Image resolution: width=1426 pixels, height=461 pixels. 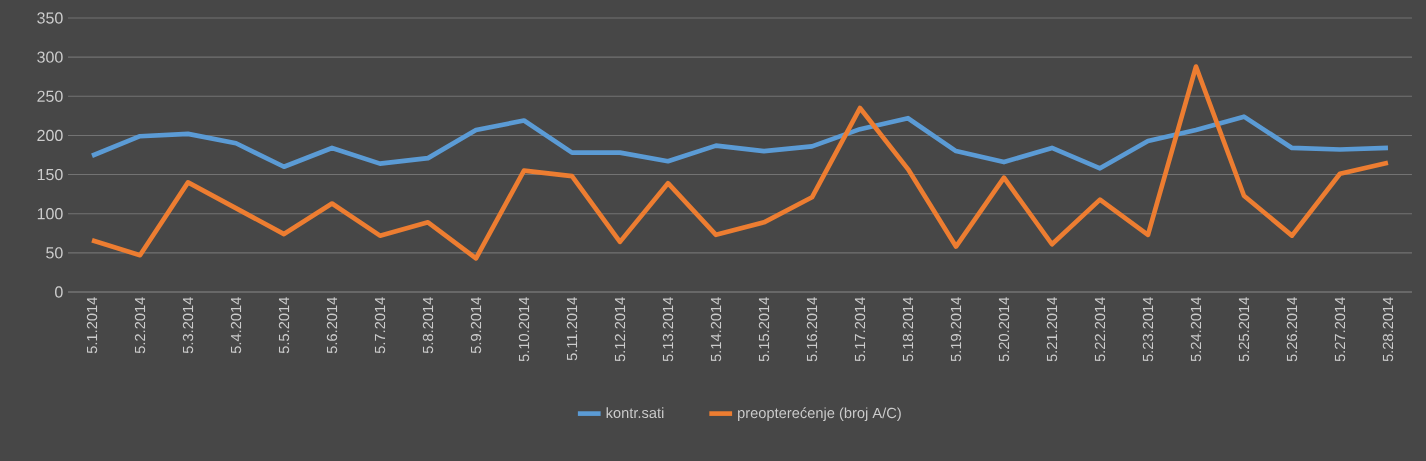 What do you see at coordinates (236, 325) in the screenshot?
I see `x-tick-label: 5.4.2014` at bounding box center [236, 325].